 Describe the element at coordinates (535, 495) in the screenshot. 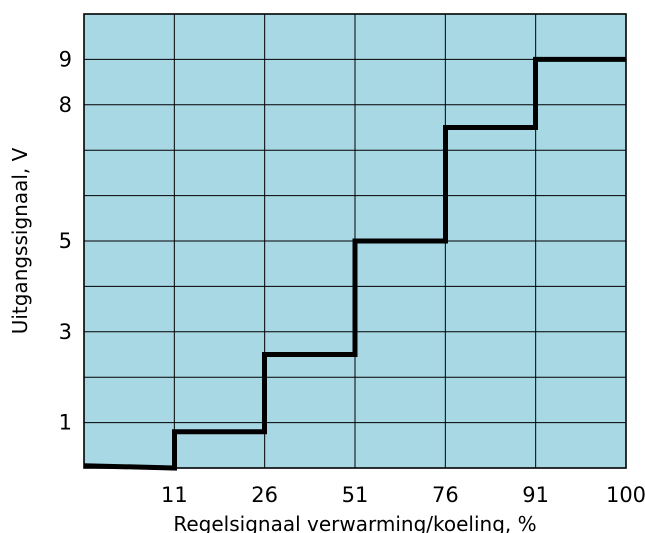

I see `x-tick-label: 91` at that location.